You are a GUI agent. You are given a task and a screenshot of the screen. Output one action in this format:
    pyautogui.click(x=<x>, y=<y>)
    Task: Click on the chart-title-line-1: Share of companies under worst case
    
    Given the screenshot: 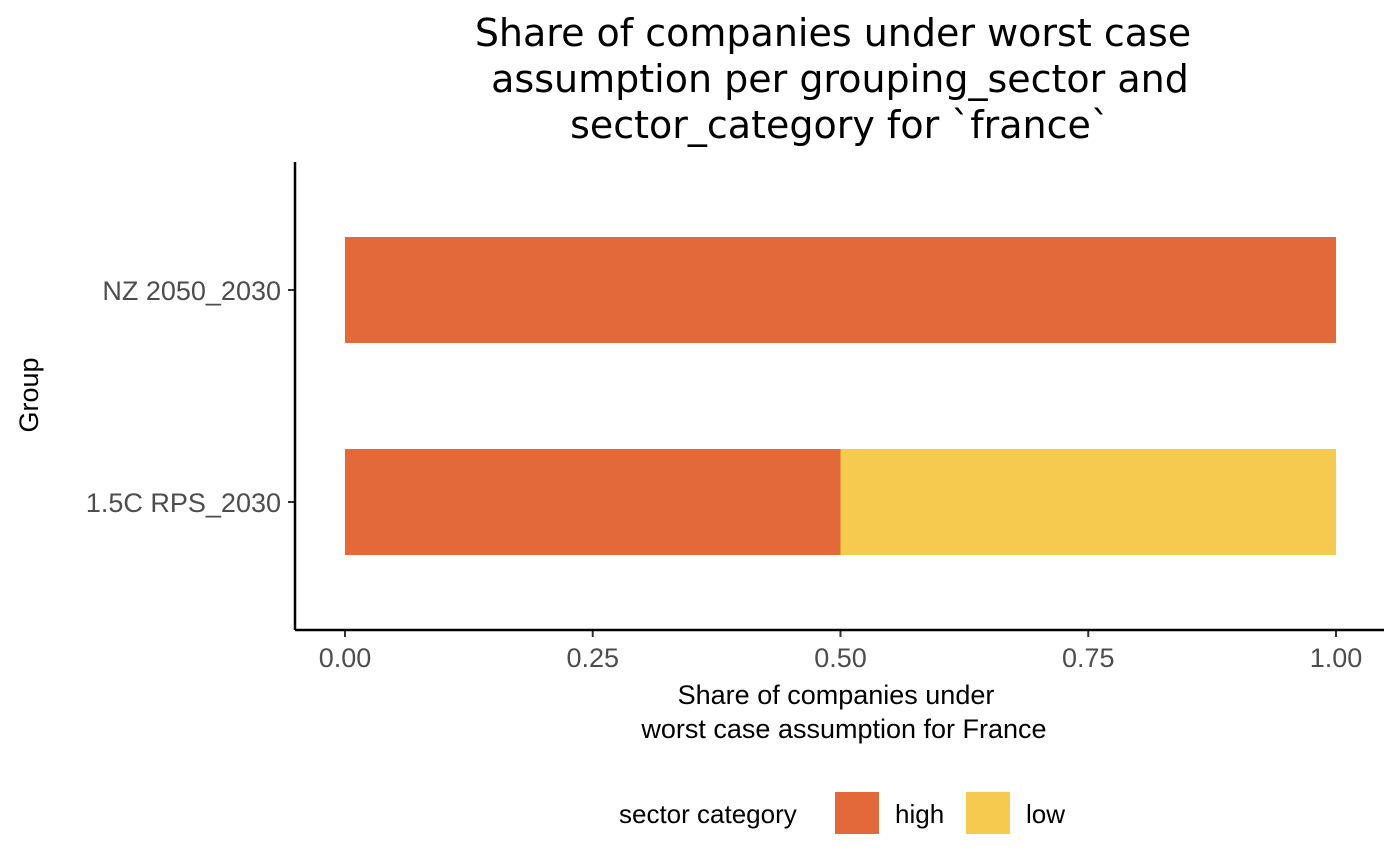 What is the action you would take?
    pyautogui.click(x=833, y=33)
    